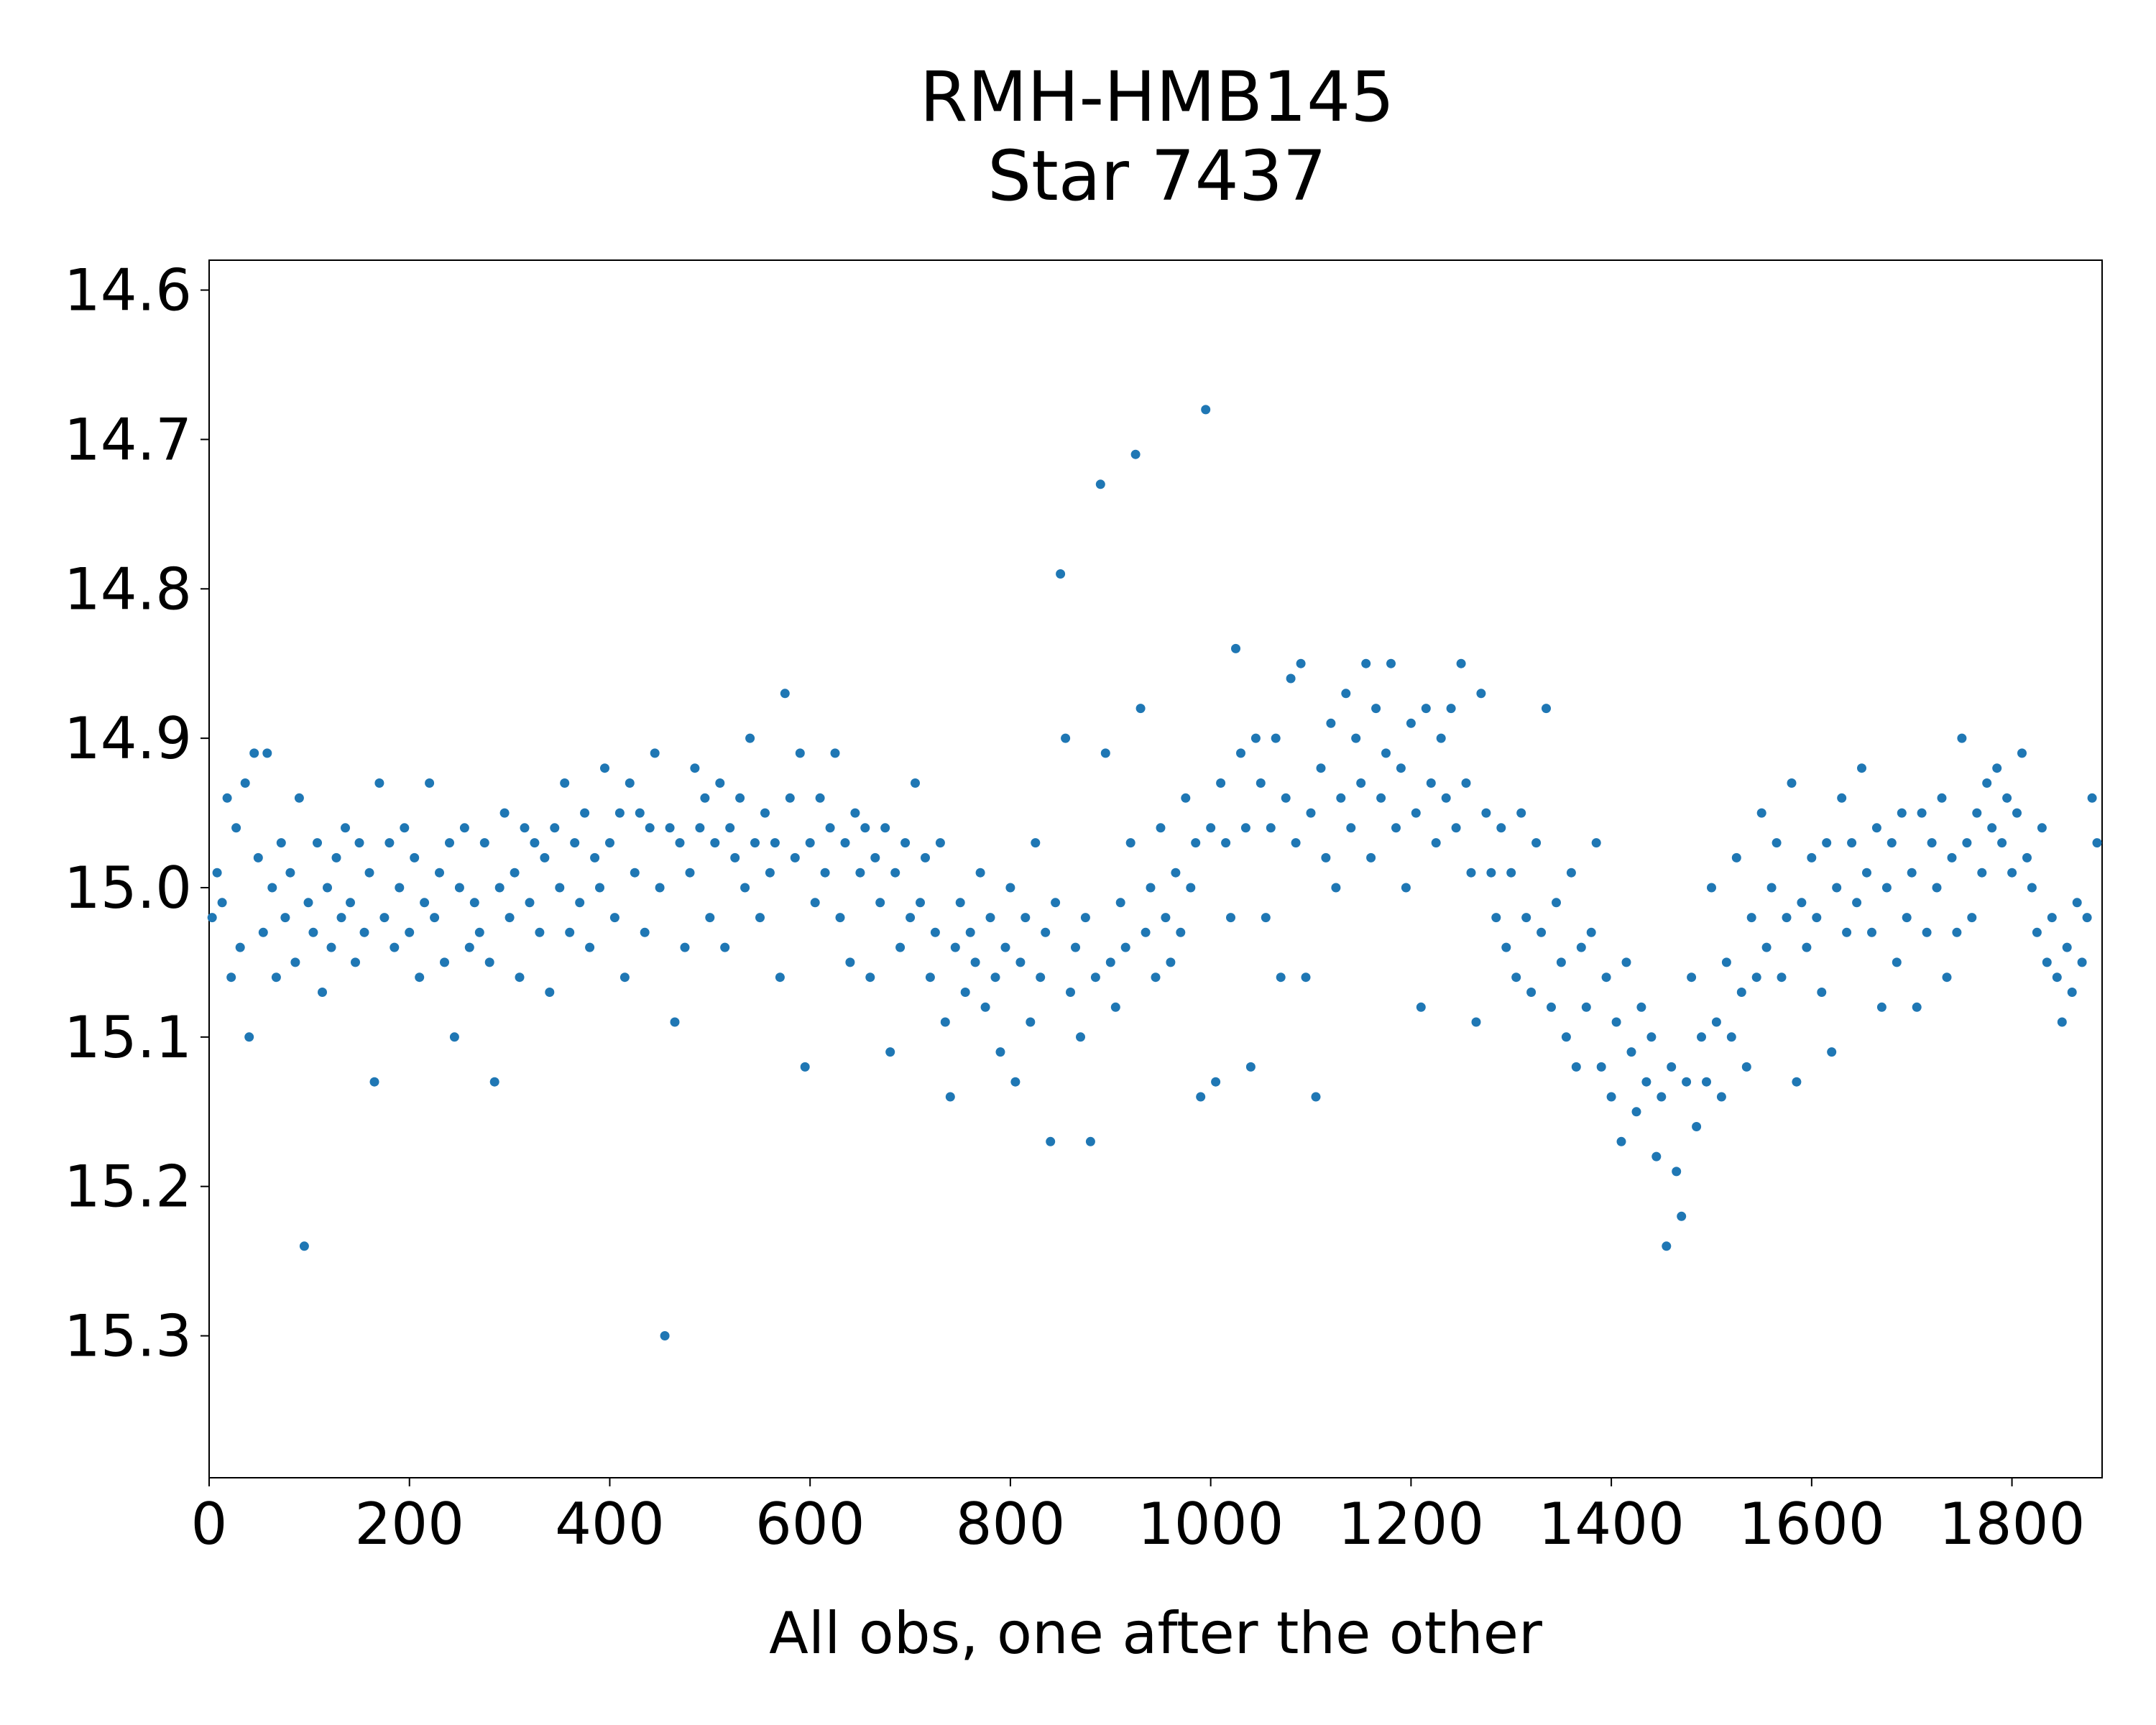 The image size is (2156, 1725). What do you see at coordinates (1157, 176) in the screenshot?
I see `chart-subtitle: Star 7437` at bounding box center [1157, 176].